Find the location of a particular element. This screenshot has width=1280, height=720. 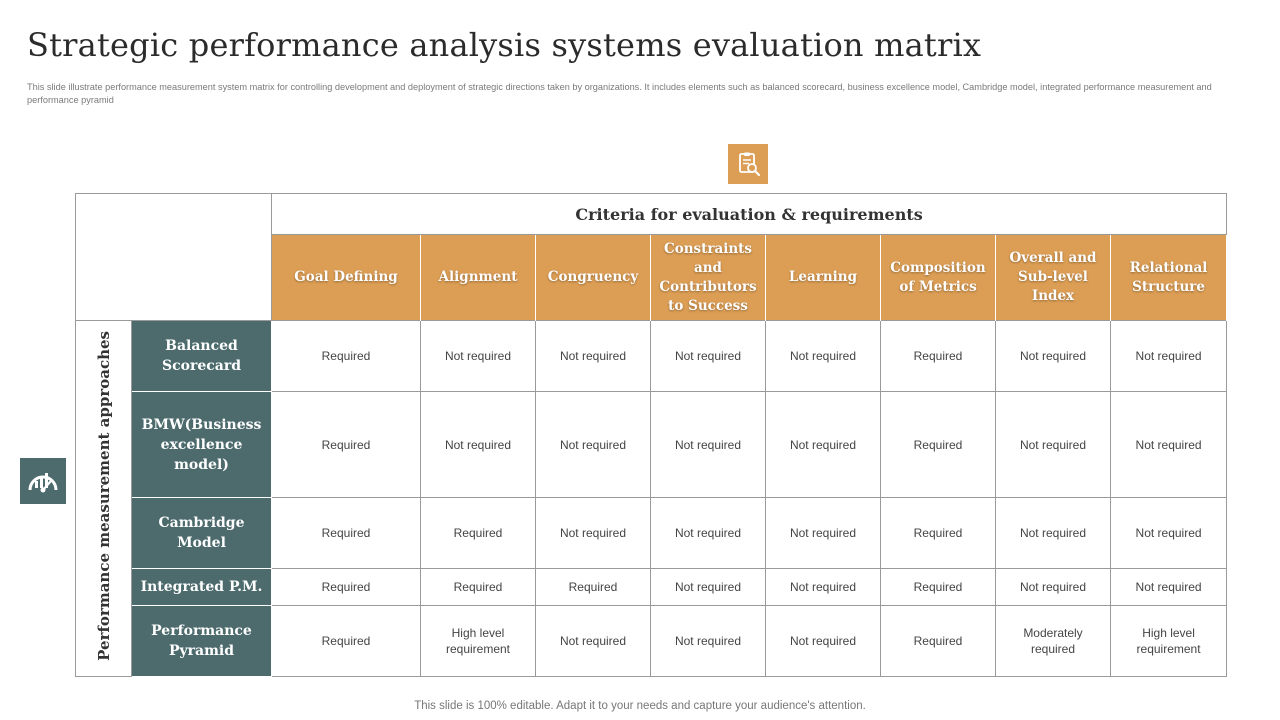

row-header: BMW(Business excellence model) is located at coordinates (201, 445).